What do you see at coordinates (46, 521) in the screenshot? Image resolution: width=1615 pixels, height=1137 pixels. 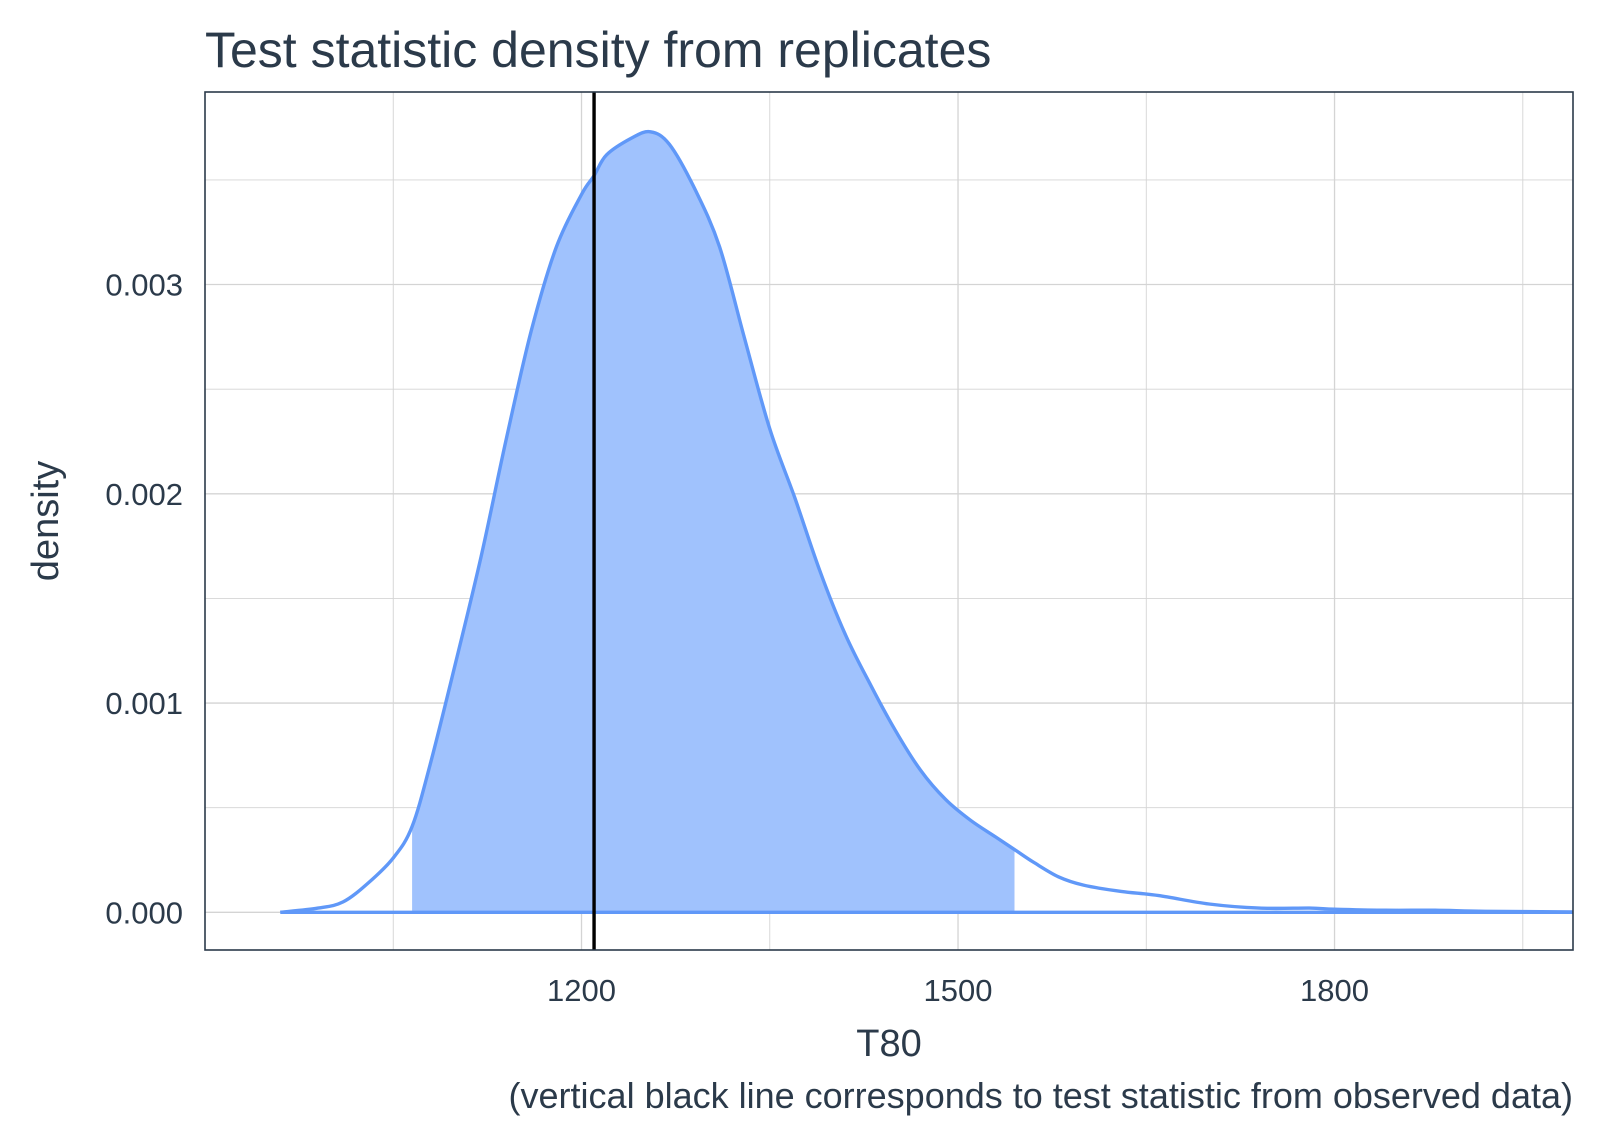 I see `y-axis-label: density` at bounding box center [46, 521].